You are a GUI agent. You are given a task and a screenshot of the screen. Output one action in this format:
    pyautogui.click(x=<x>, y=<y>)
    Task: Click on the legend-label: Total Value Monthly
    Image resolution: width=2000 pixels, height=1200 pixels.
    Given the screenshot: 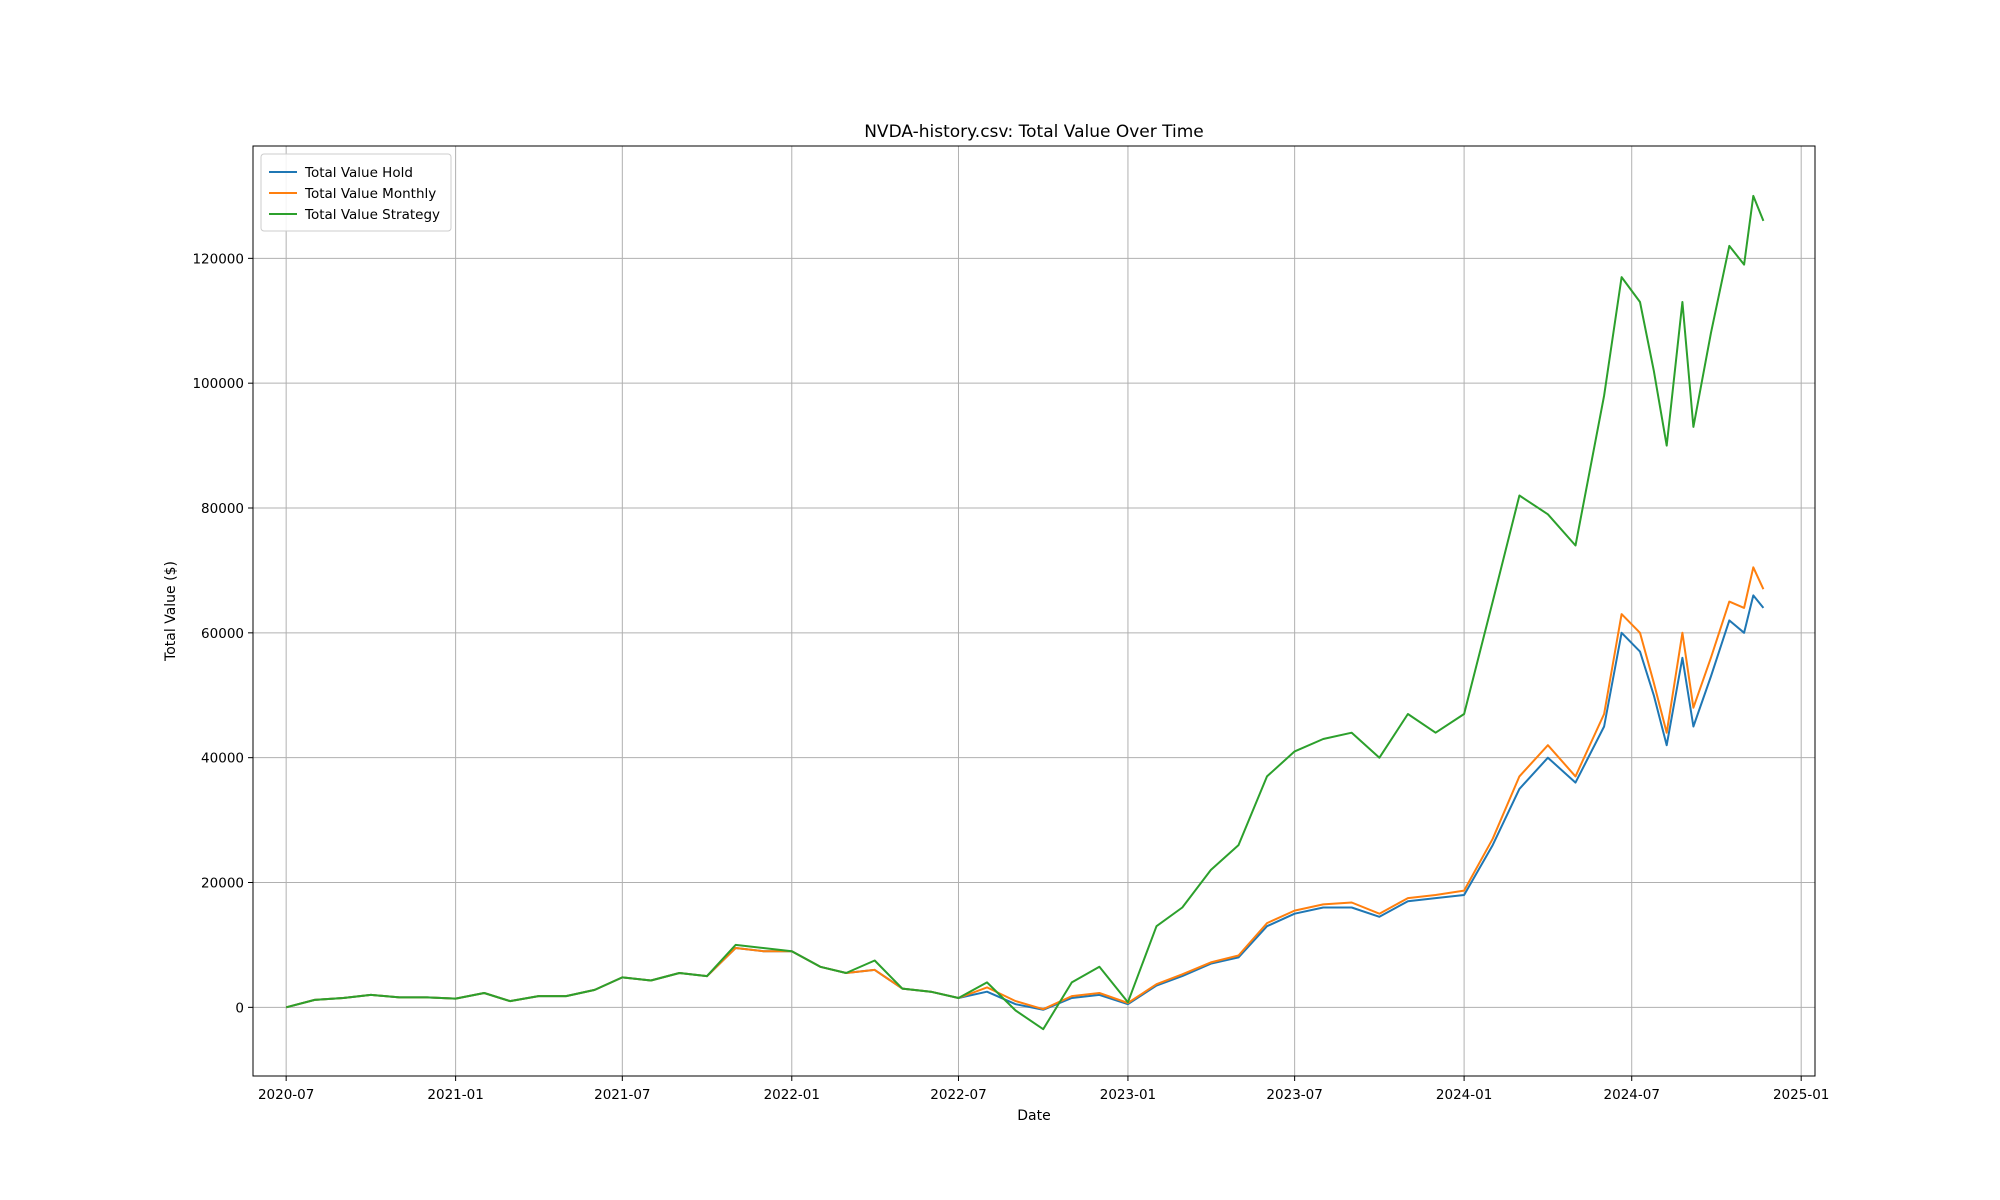 What is the action you would take?
    pyautogui.click(x=370, y=194)
    